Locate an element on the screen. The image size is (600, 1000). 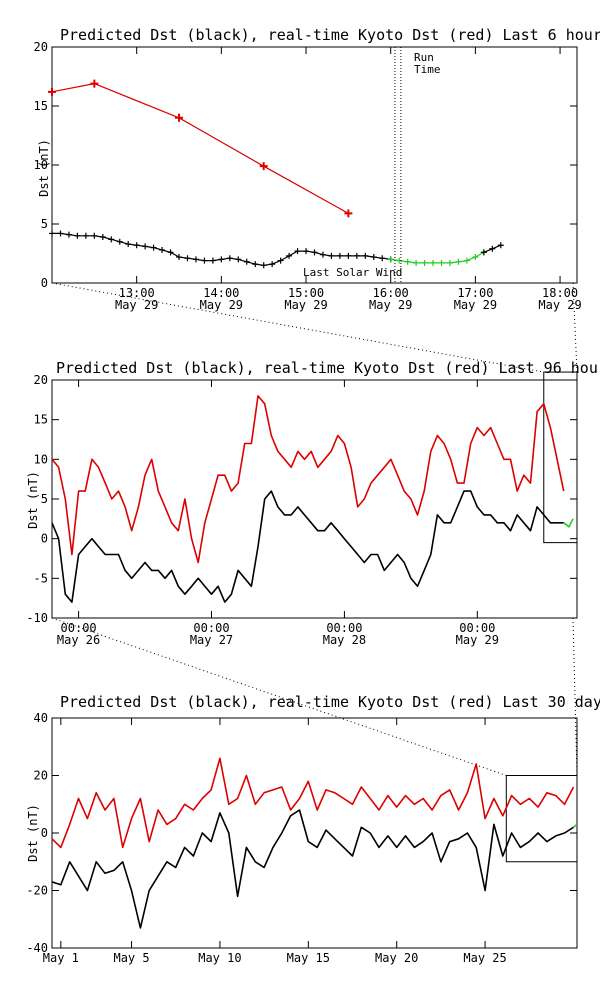
y-tick-label: -20 is located at coordinates (37, 891).